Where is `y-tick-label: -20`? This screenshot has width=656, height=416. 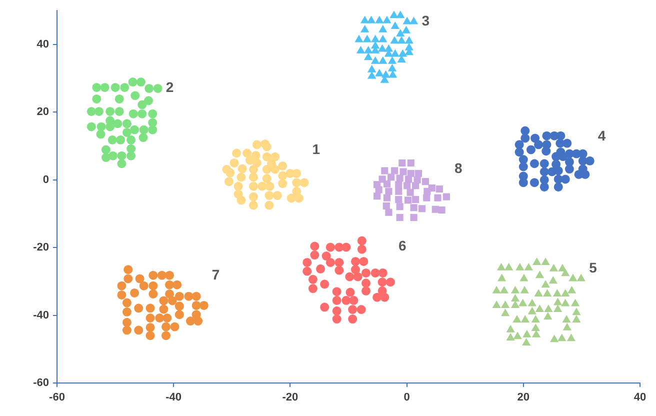
y-tick-label: -20 is located at coordinates (41, 248).